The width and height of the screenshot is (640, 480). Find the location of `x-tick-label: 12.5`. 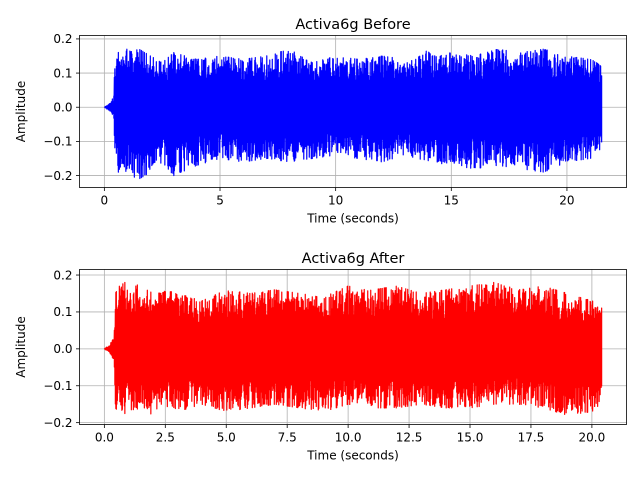

x-tick-label: 12.5 is located at coordinates (409, 438).